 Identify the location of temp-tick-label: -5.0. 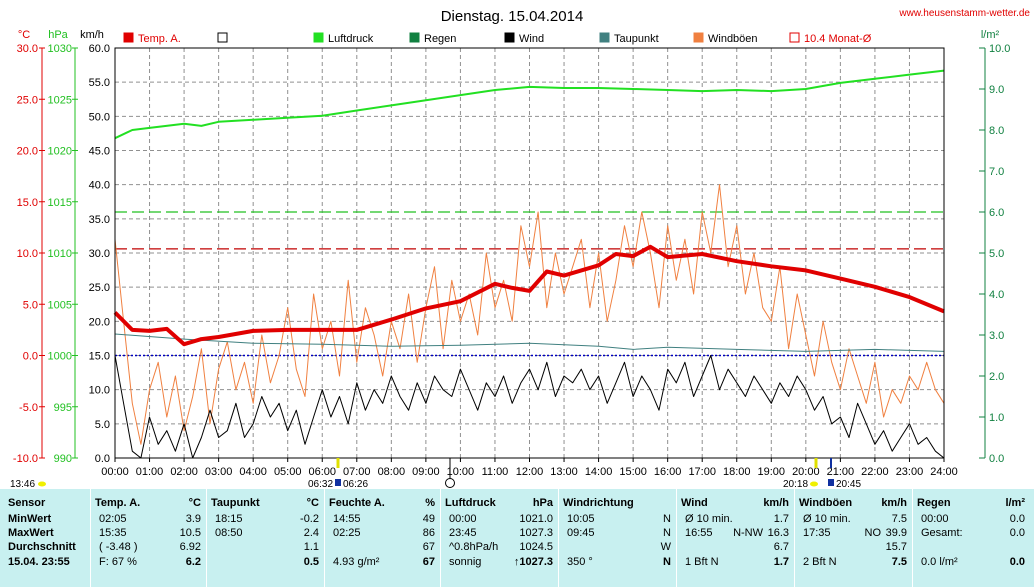
(28, 408).